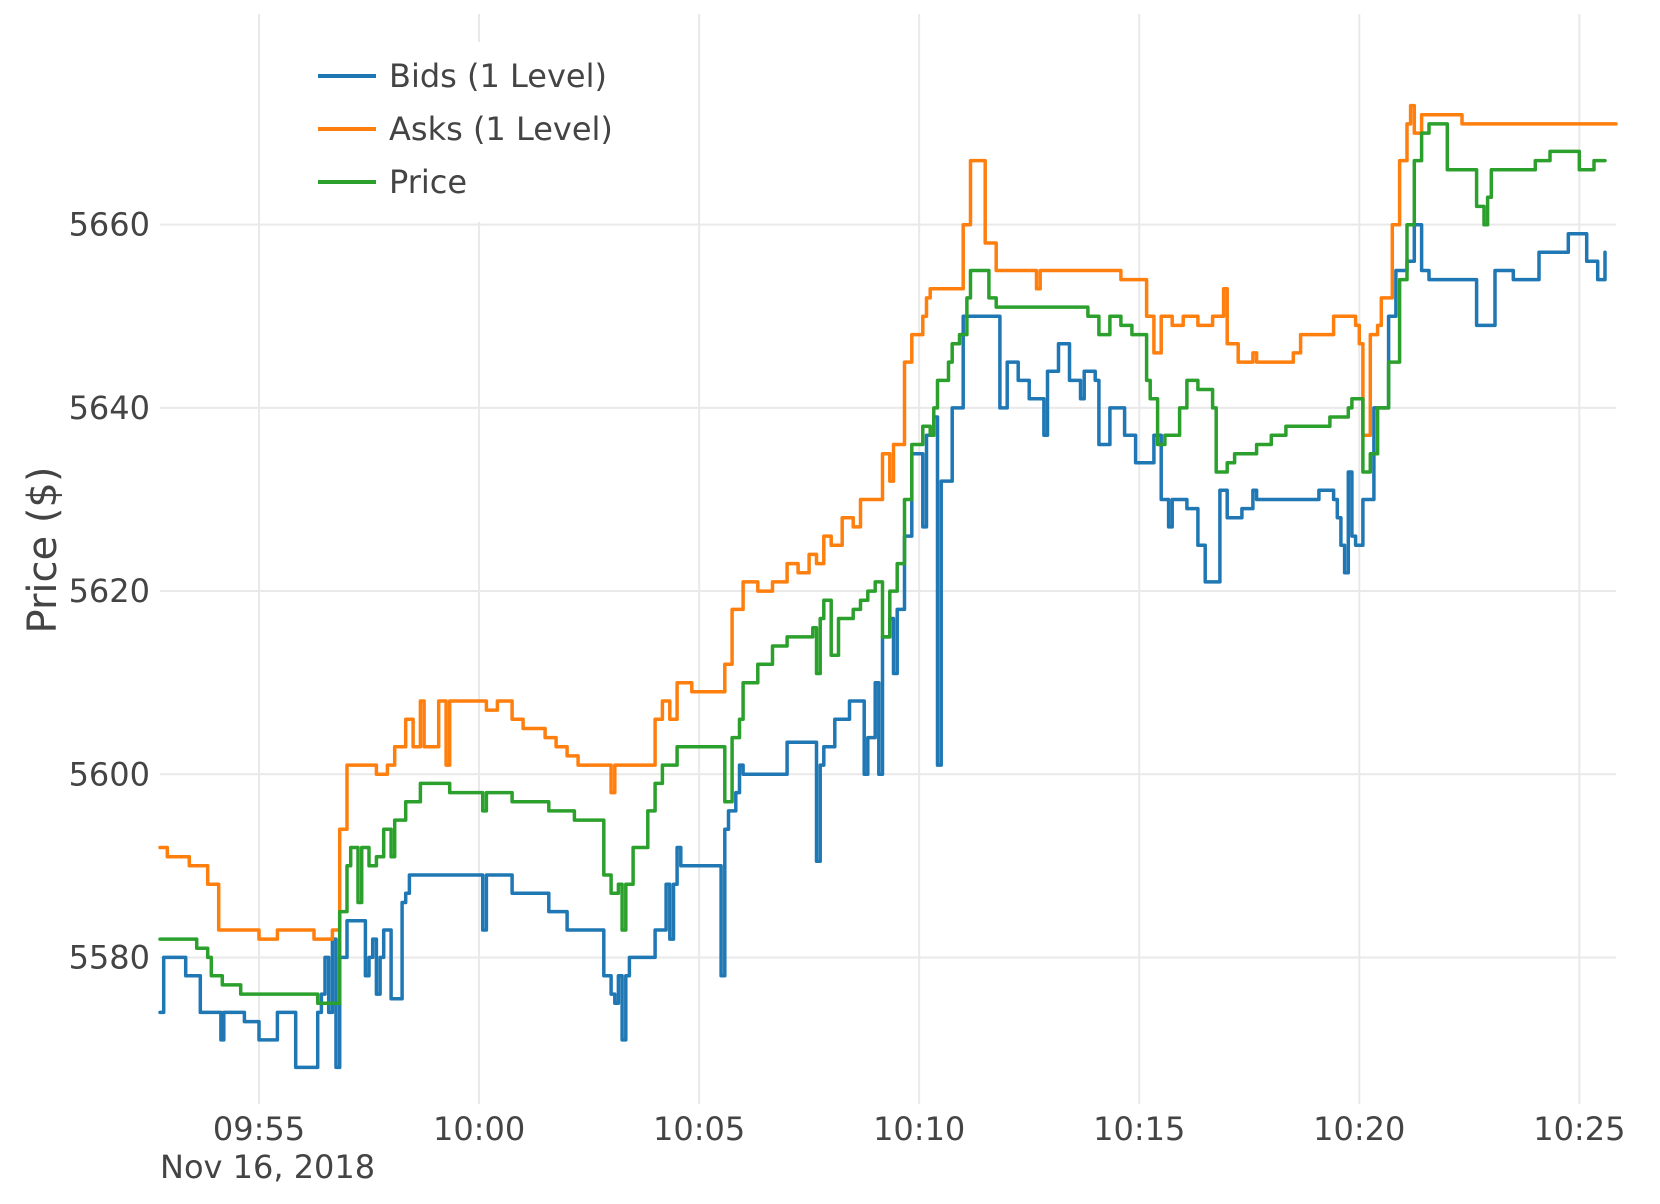 The image size is (1660, 1204). I want to click on x-tick-label: 10:00, so click(479, 1129).